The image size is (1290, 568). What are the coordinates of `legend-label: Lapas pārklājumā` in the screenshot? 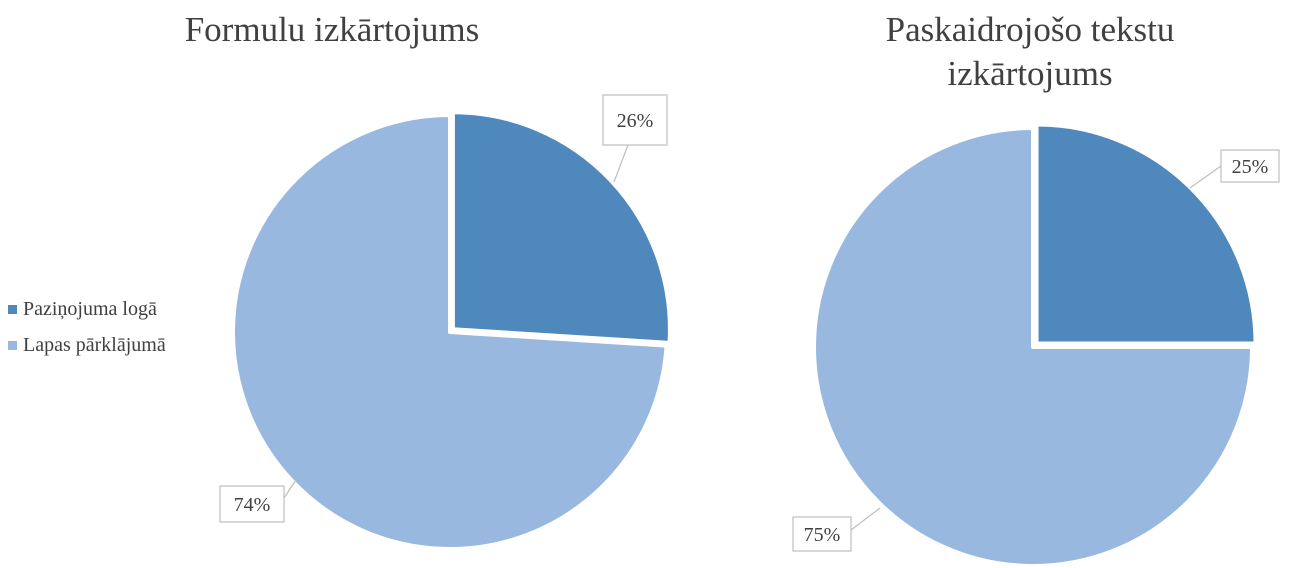 It's located at (94, 344).